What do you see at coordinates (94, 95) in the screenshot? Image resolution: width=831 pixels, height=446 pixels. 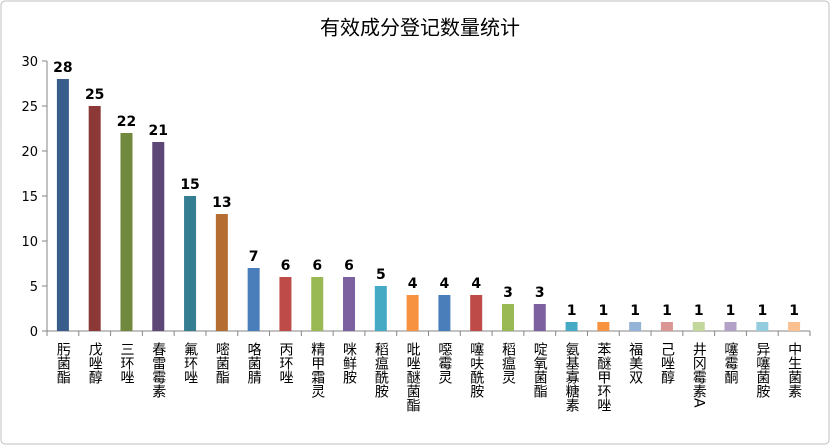 I see `data-label: 25` at bounding box center [94, 95].